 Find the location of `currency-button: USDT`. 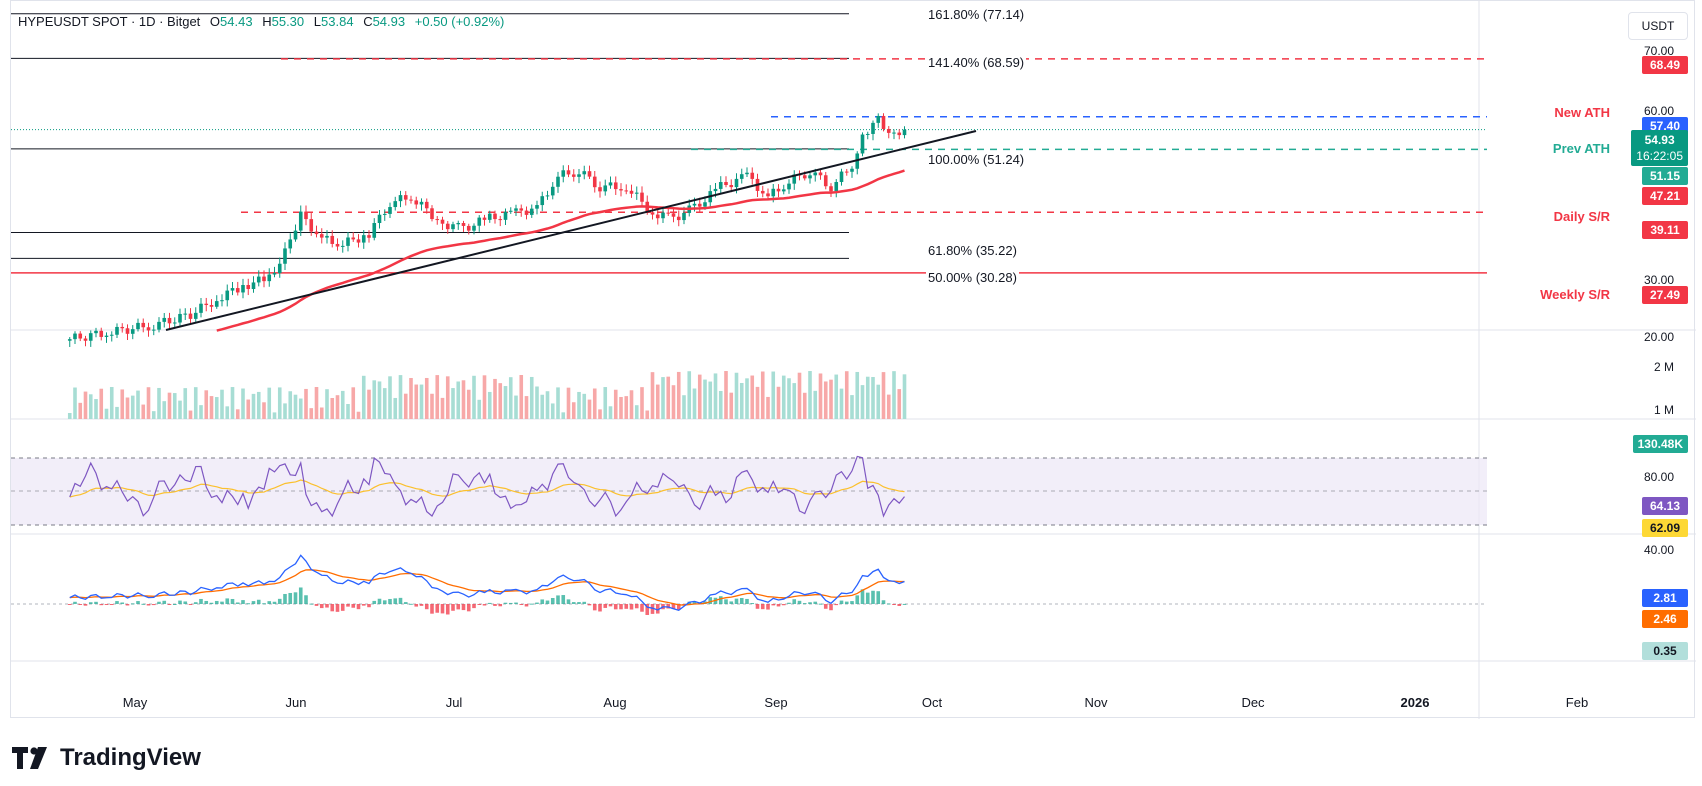

currency-button: USDT is located at coordinates (1658, 26).